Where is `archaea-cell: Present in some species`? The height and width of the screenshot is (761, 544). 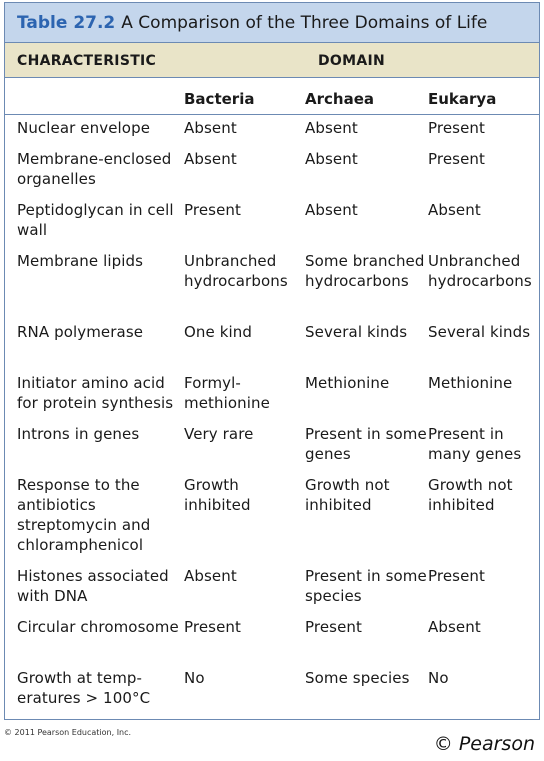 archaea-cell: Present in some species is located at coordinates (366, 586).